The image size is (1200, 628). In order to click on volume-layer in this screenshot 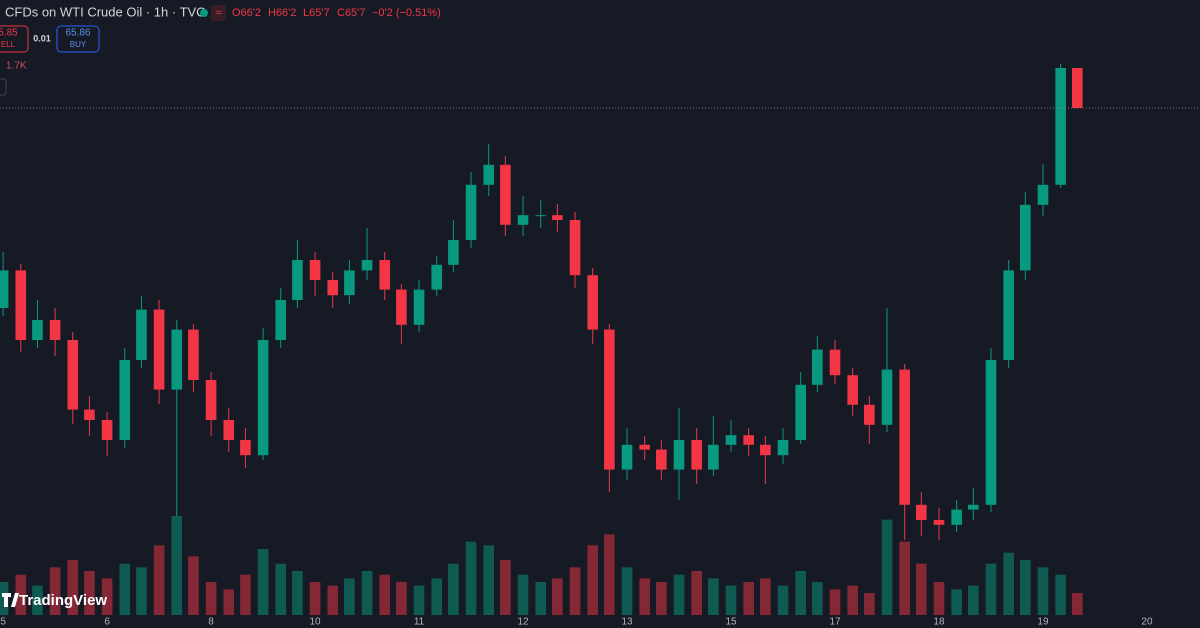, I will do `click(541, 565)`.